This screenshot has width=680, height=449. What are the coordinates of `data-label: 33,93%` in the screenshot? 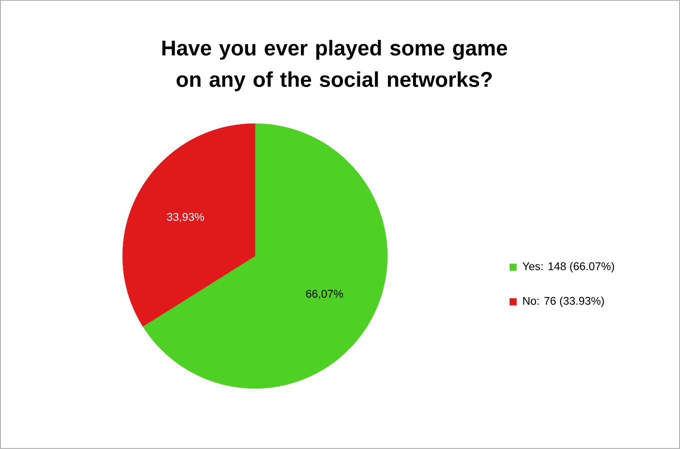 It's located at (185, 217).